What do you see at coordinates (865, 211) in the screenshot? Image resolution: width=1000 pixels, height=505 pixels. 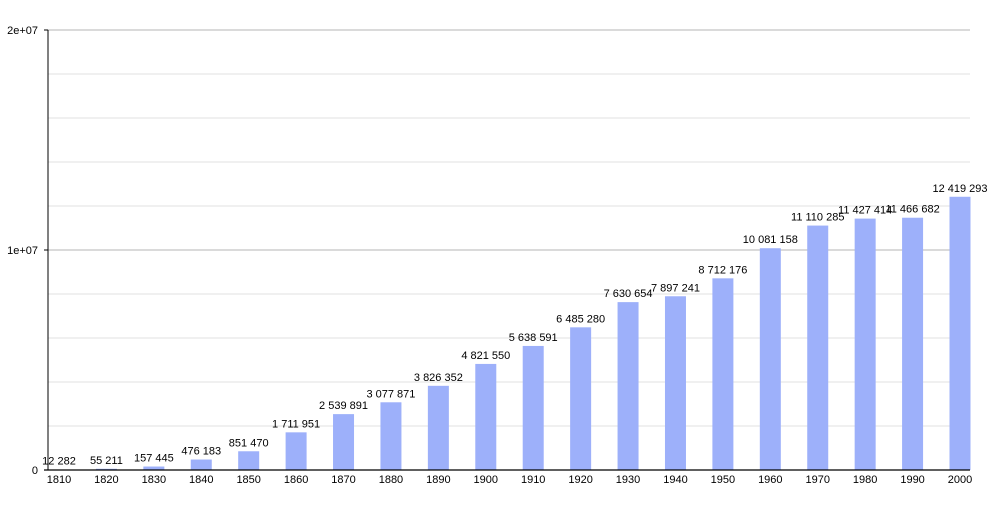 I see `data-label: 11 427 414` at bounding box center [865, 211].